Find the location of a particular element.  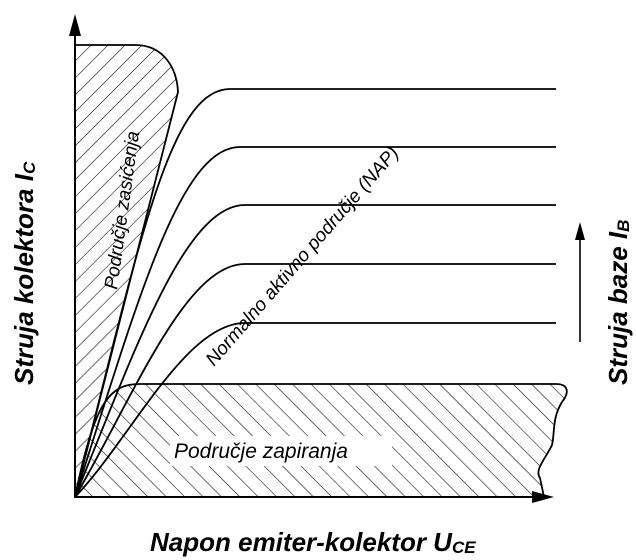

cutoff-region-label: Područje zapiranja is located at coordinates (261, 451).